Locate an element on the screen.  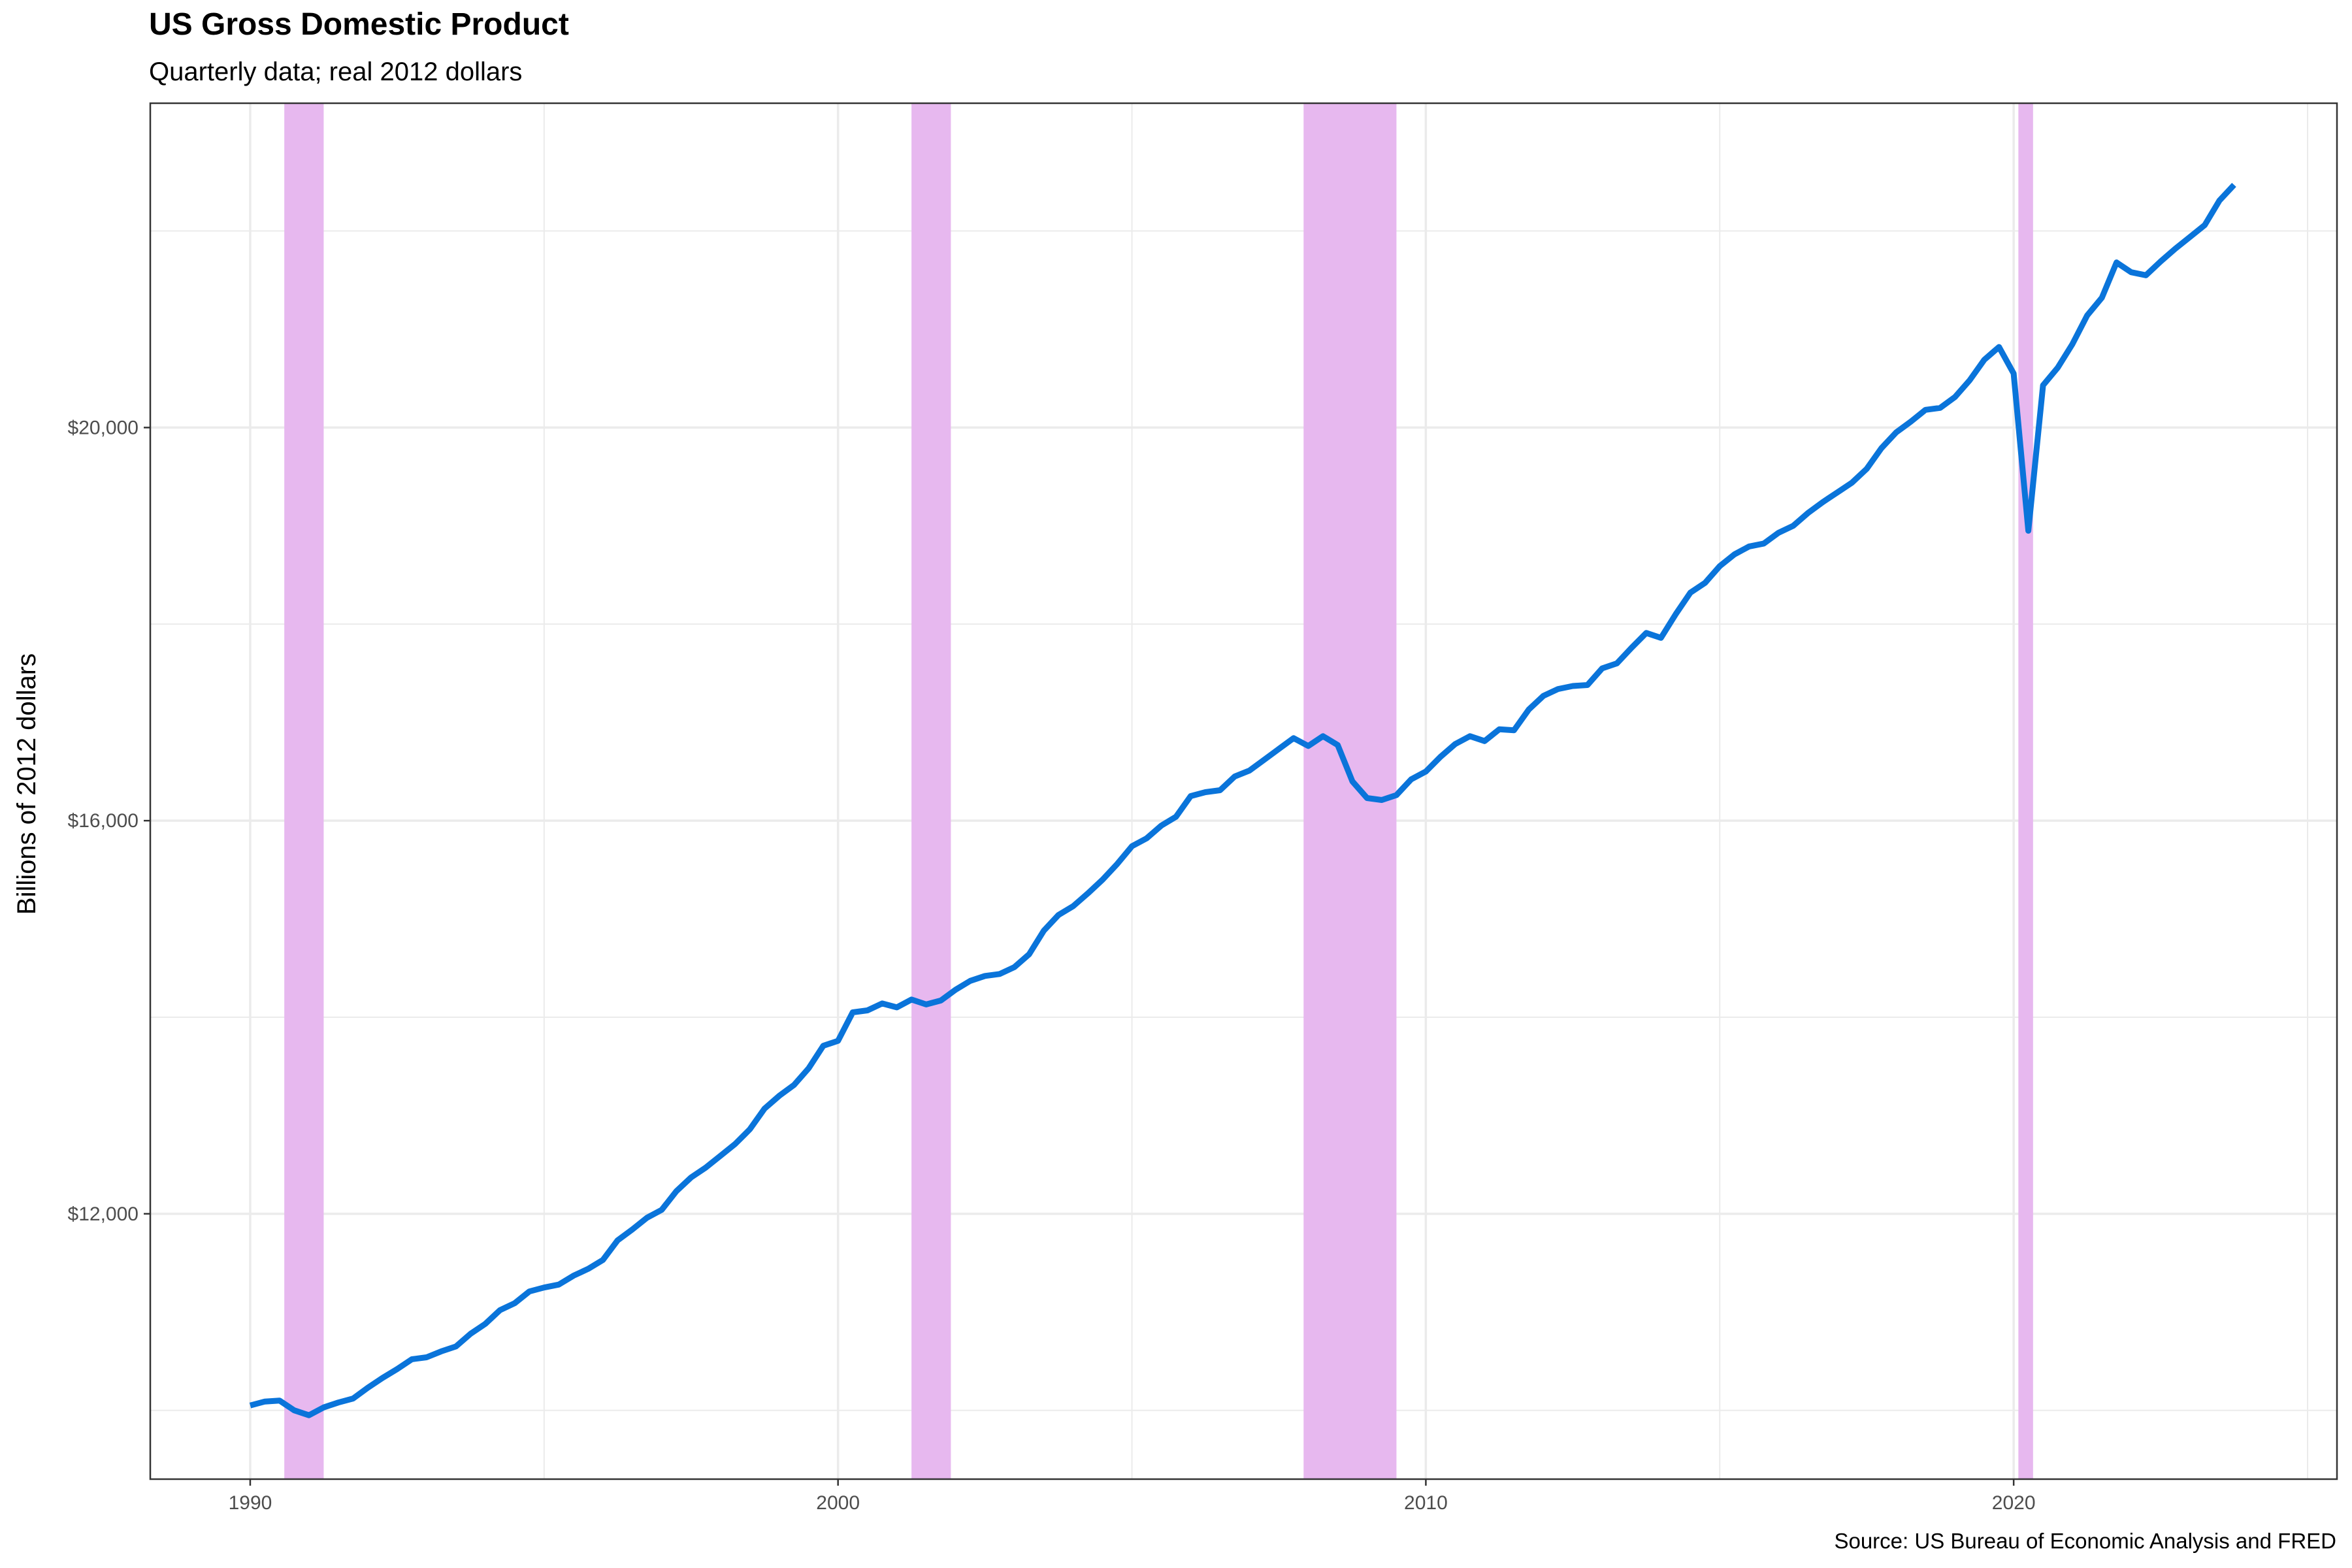
y-tick-label: $20,000 is located at coordinates (103, 427).